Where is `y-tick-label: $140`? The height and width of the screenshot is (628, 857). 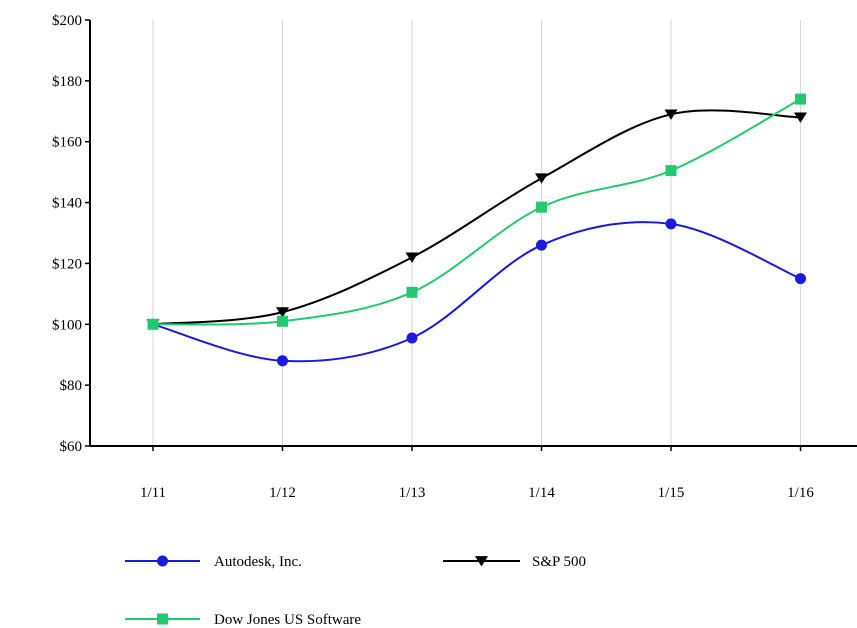
y-tick-label: $140 is located at coordinates (67, 204).